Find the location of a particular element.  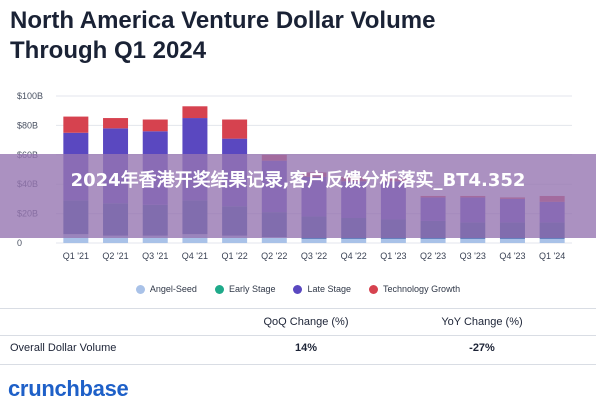

header-yoy: YoY Change (%) is located at coordinates (482, 322).